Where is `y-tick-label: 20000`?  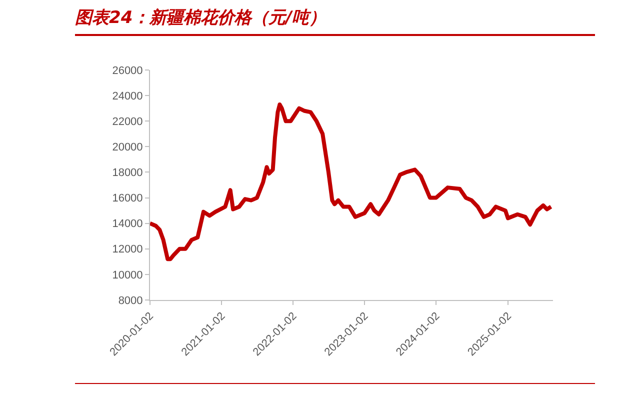 y-tick-label: 20000 is located at coordinates (127, 148).